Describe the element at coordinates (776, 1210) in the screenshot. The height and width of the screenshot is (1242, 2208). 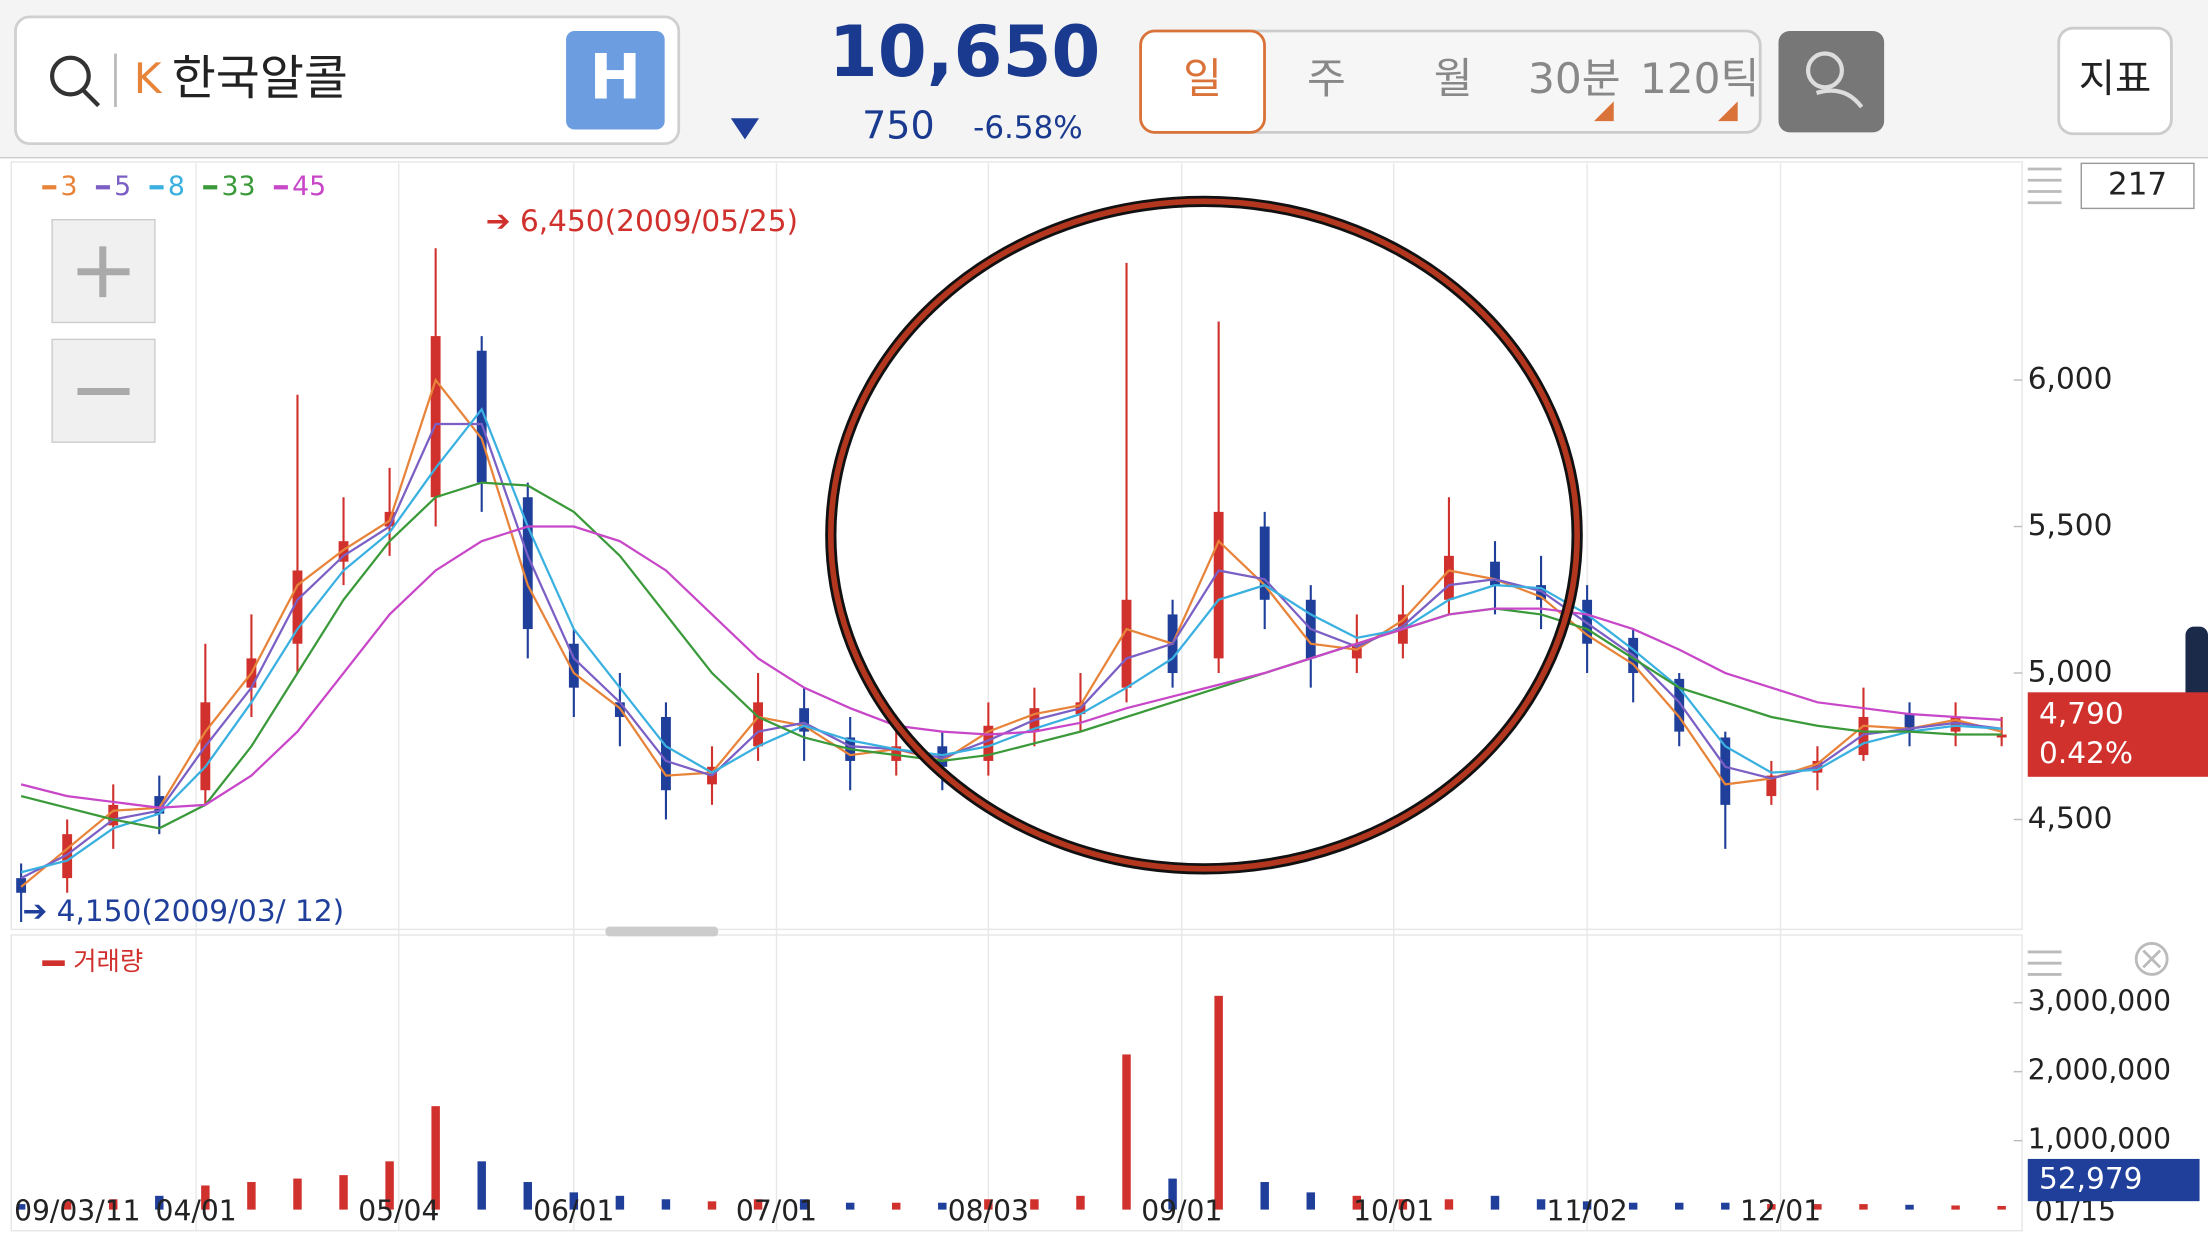
I see `x-tick-label: 07/01` at that location.